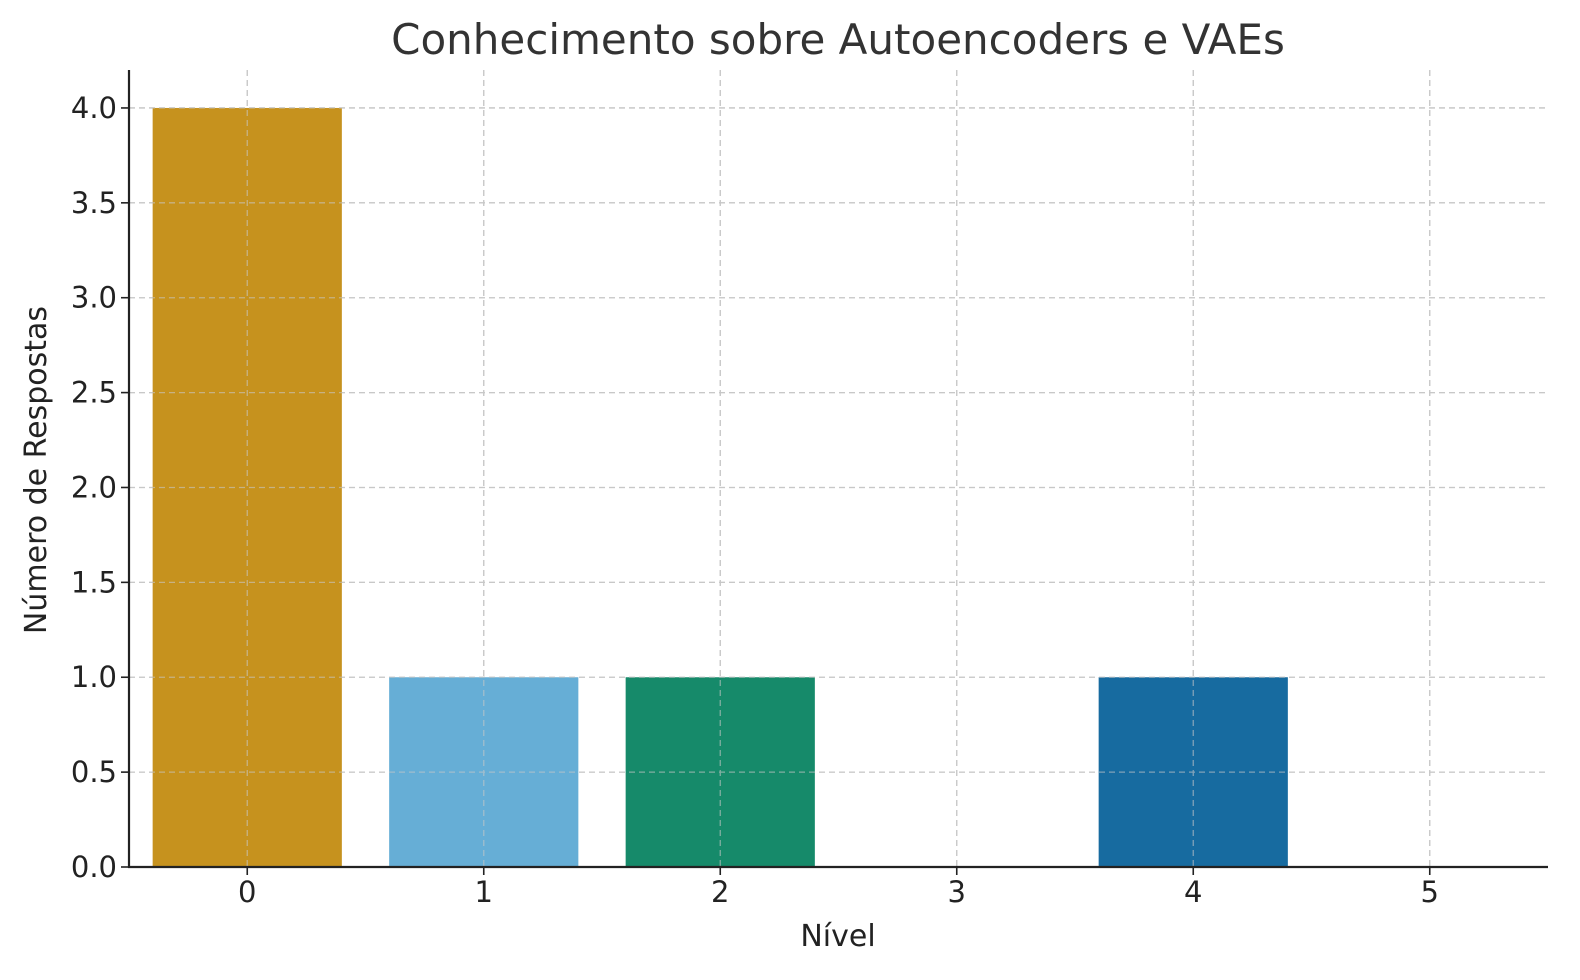 The image size is (1580, 980). Describe the element at coordinates (720, 892) in the screenshot. I see `x-tick-label: 2` at that location.